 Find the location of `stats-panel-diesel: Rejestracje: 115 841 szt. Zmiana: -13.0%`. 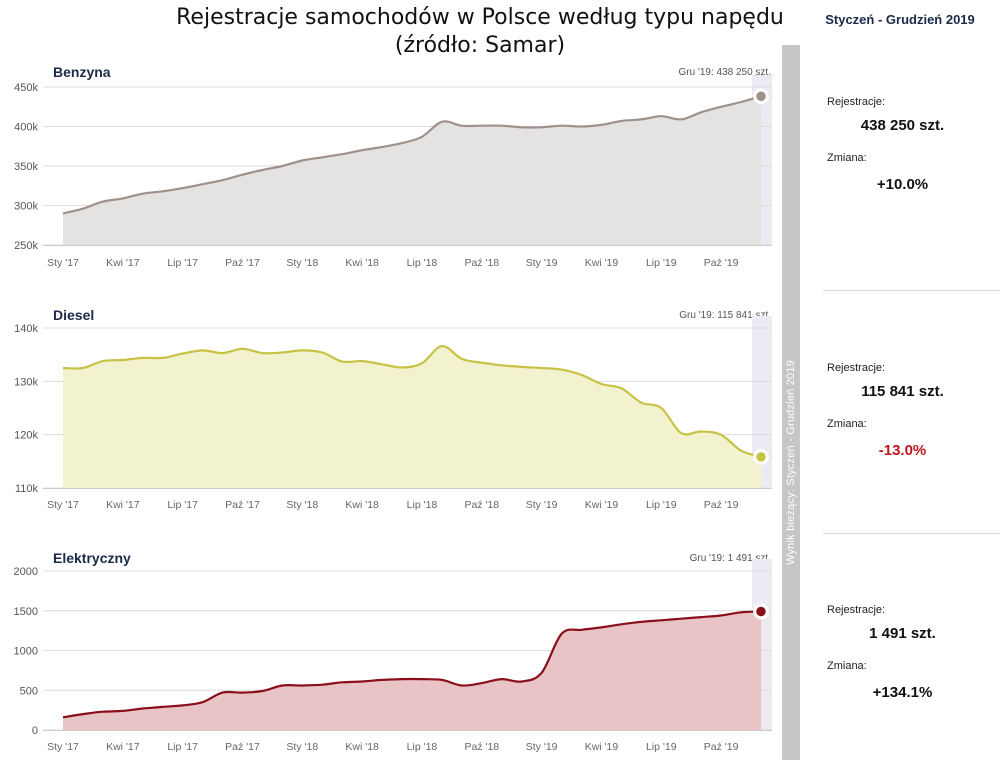

stats-panel-diesel: Rejestracje: 115 841 szt. Zmiana: -13.0% is located at coordinates (902, 410).